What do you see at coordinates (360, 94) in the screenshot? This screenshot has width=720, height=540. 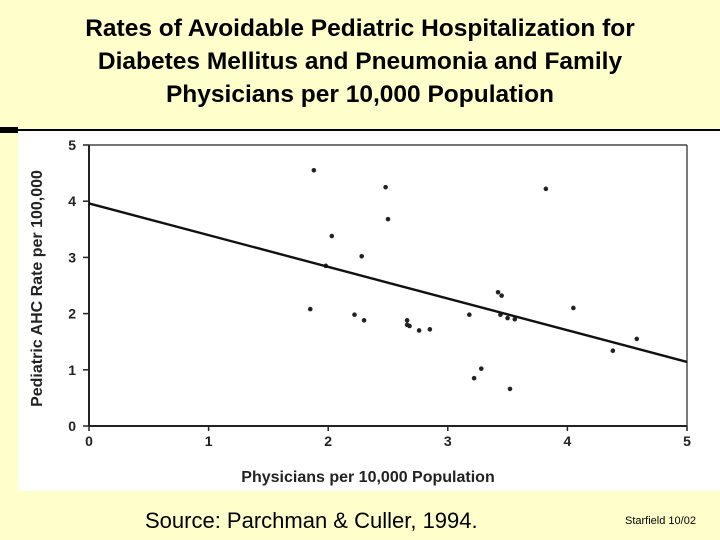 I see `slide-title-line-3: Physicians per 10,000 Population` at bounding box center [360, 94].